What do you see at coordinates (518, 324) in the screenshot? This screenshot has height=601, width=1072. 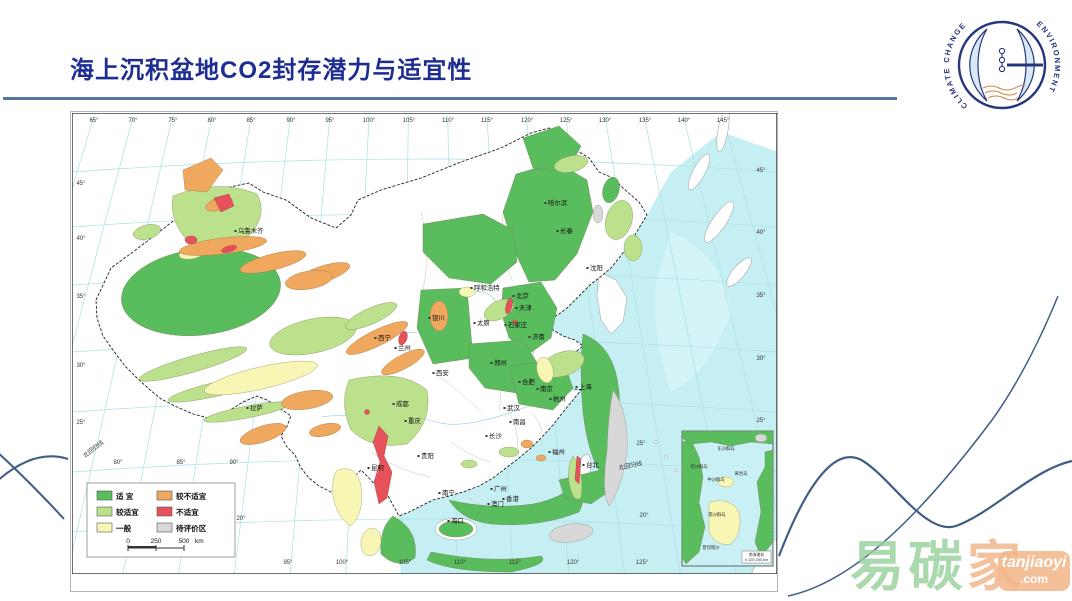 I see `city-label: 石家庄` at bounding box center [518, 324].